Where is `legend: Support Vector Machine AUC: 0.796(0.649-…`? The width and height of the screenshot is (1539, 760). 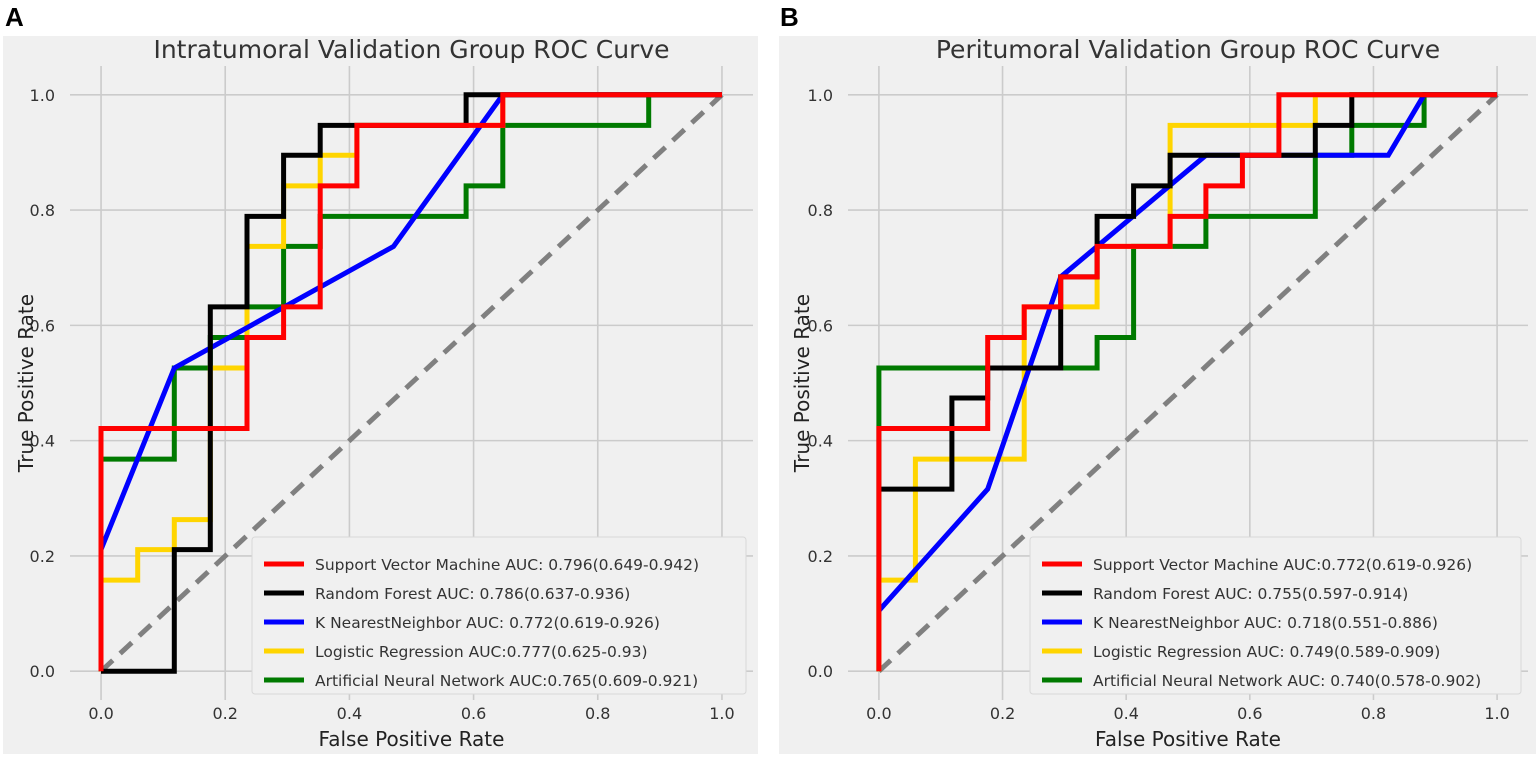
legend: Support Vector Machine AUC: 0.796(0.649-… is located at coordinates (499, 615).